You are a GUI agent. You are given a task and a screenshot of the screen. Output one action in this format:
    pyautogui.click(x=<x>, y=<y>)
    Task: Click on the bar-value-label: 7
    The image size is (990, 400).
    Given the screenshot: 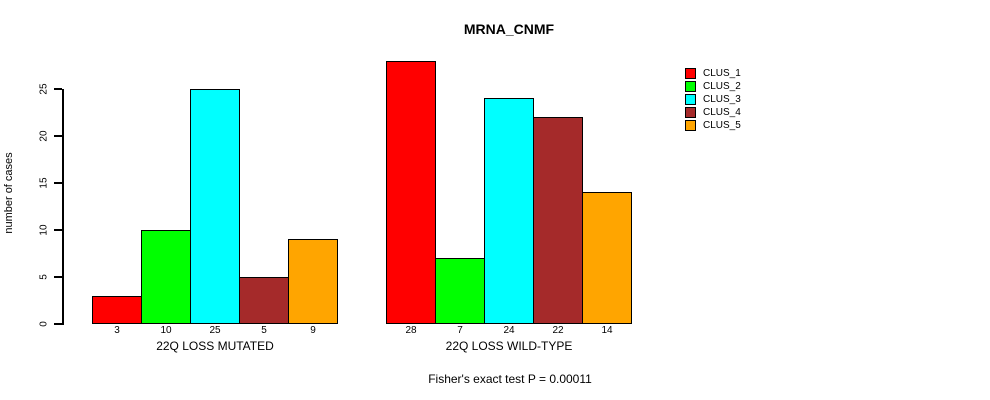 What is the action you would take?
    pyautogui.click(x=460, y=330)
    